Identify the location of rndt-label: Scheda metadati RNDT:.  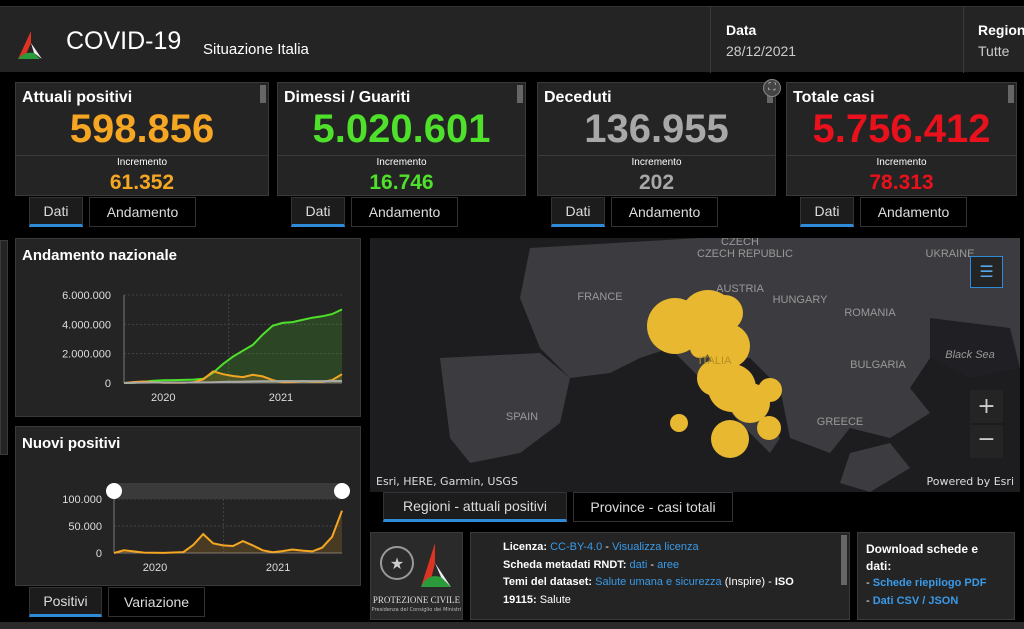
(565, 564).